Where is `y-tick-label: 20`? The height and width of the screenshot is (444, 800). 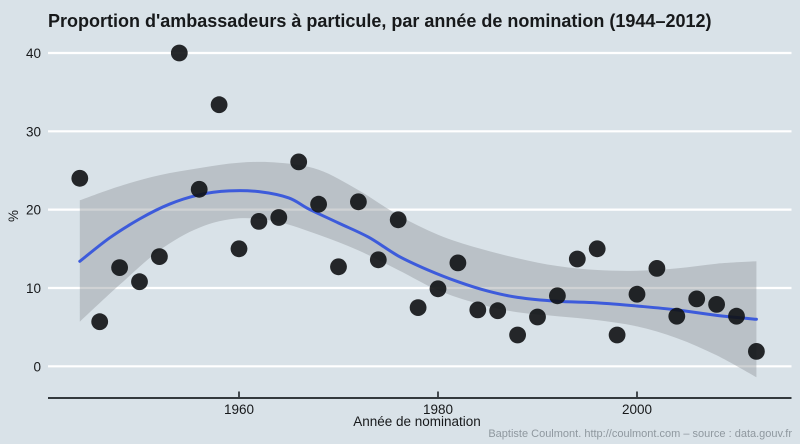
y-tick-label: 20 is located at coordinates (33, 210).